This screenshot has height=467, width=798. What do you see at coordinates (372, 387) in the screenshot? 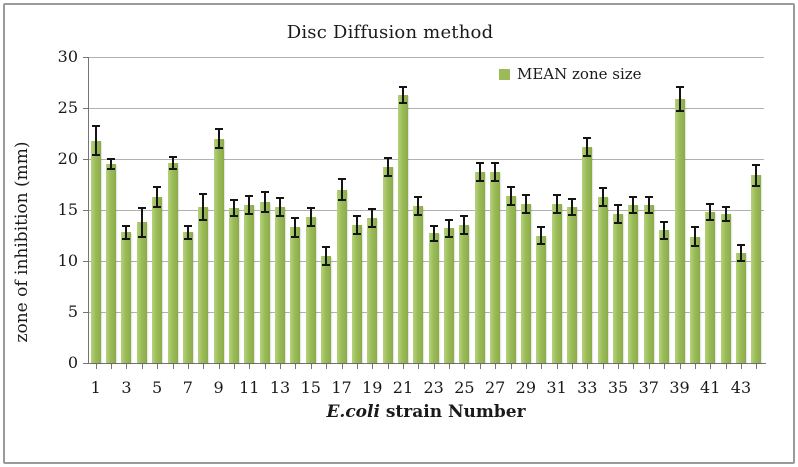
I see `x-tick-label-19: 19` at bounding box center [372, 387].